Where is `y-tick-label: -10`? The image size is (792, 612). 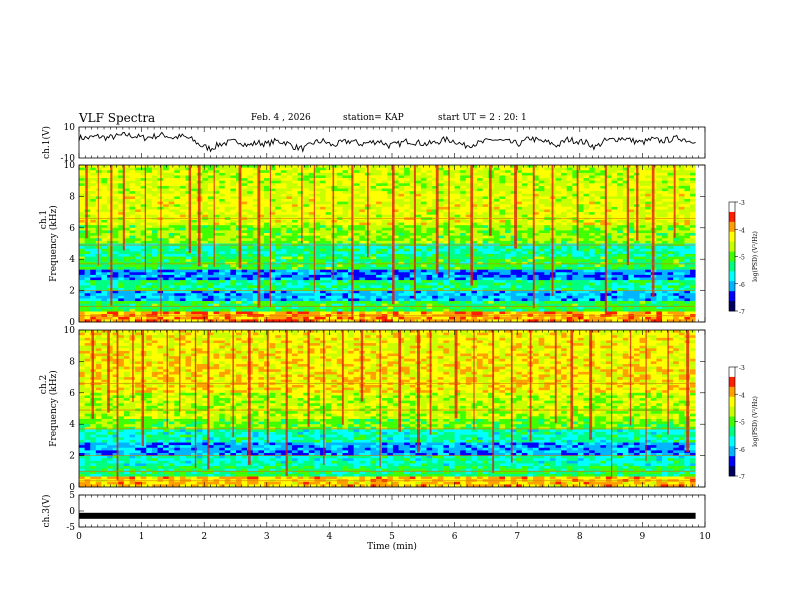
y-tick-label: -10 is located at coordinates (68, 159).